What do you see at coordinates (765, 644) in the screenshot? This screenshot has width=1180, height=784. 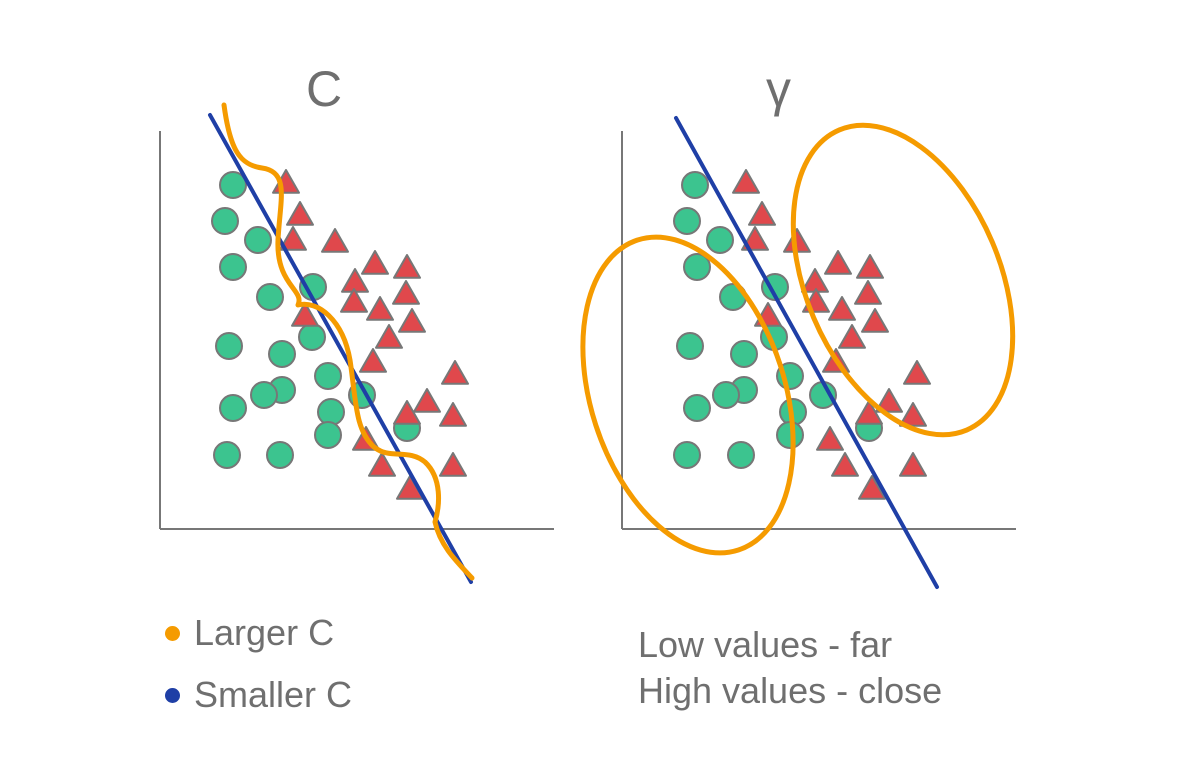 I see `note-low: Low values - far` at bounding box center [765, 644].